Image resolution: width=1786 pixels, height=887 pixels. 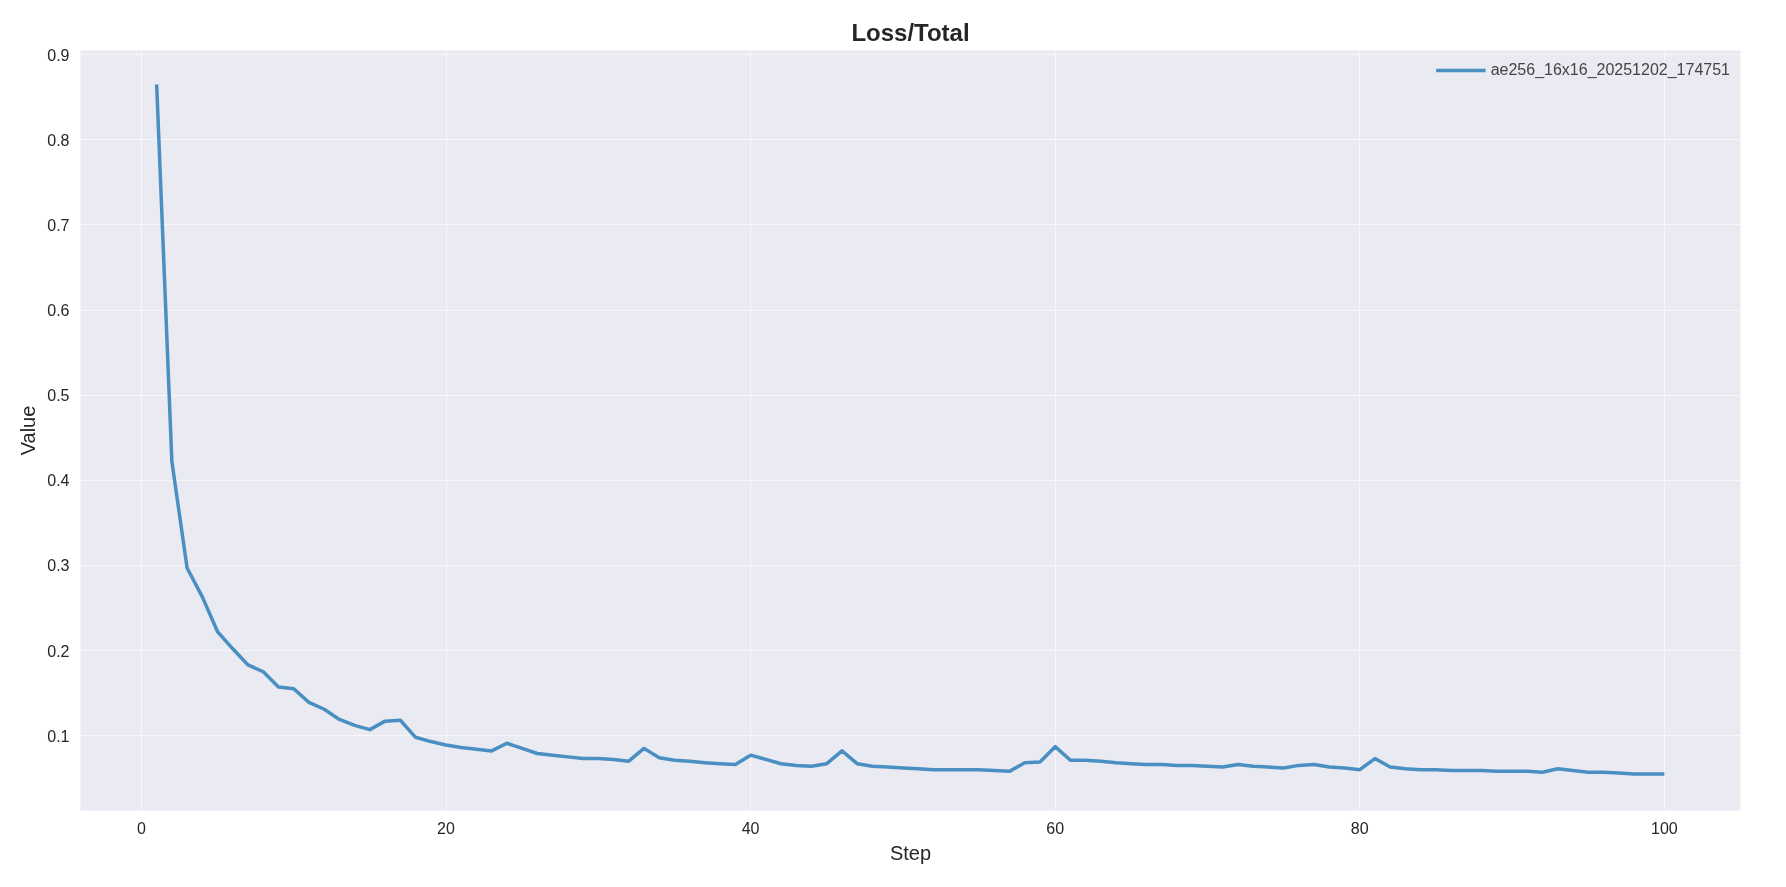 I want to click on y-tick-label: 0.5, so click(x=58, y=396).